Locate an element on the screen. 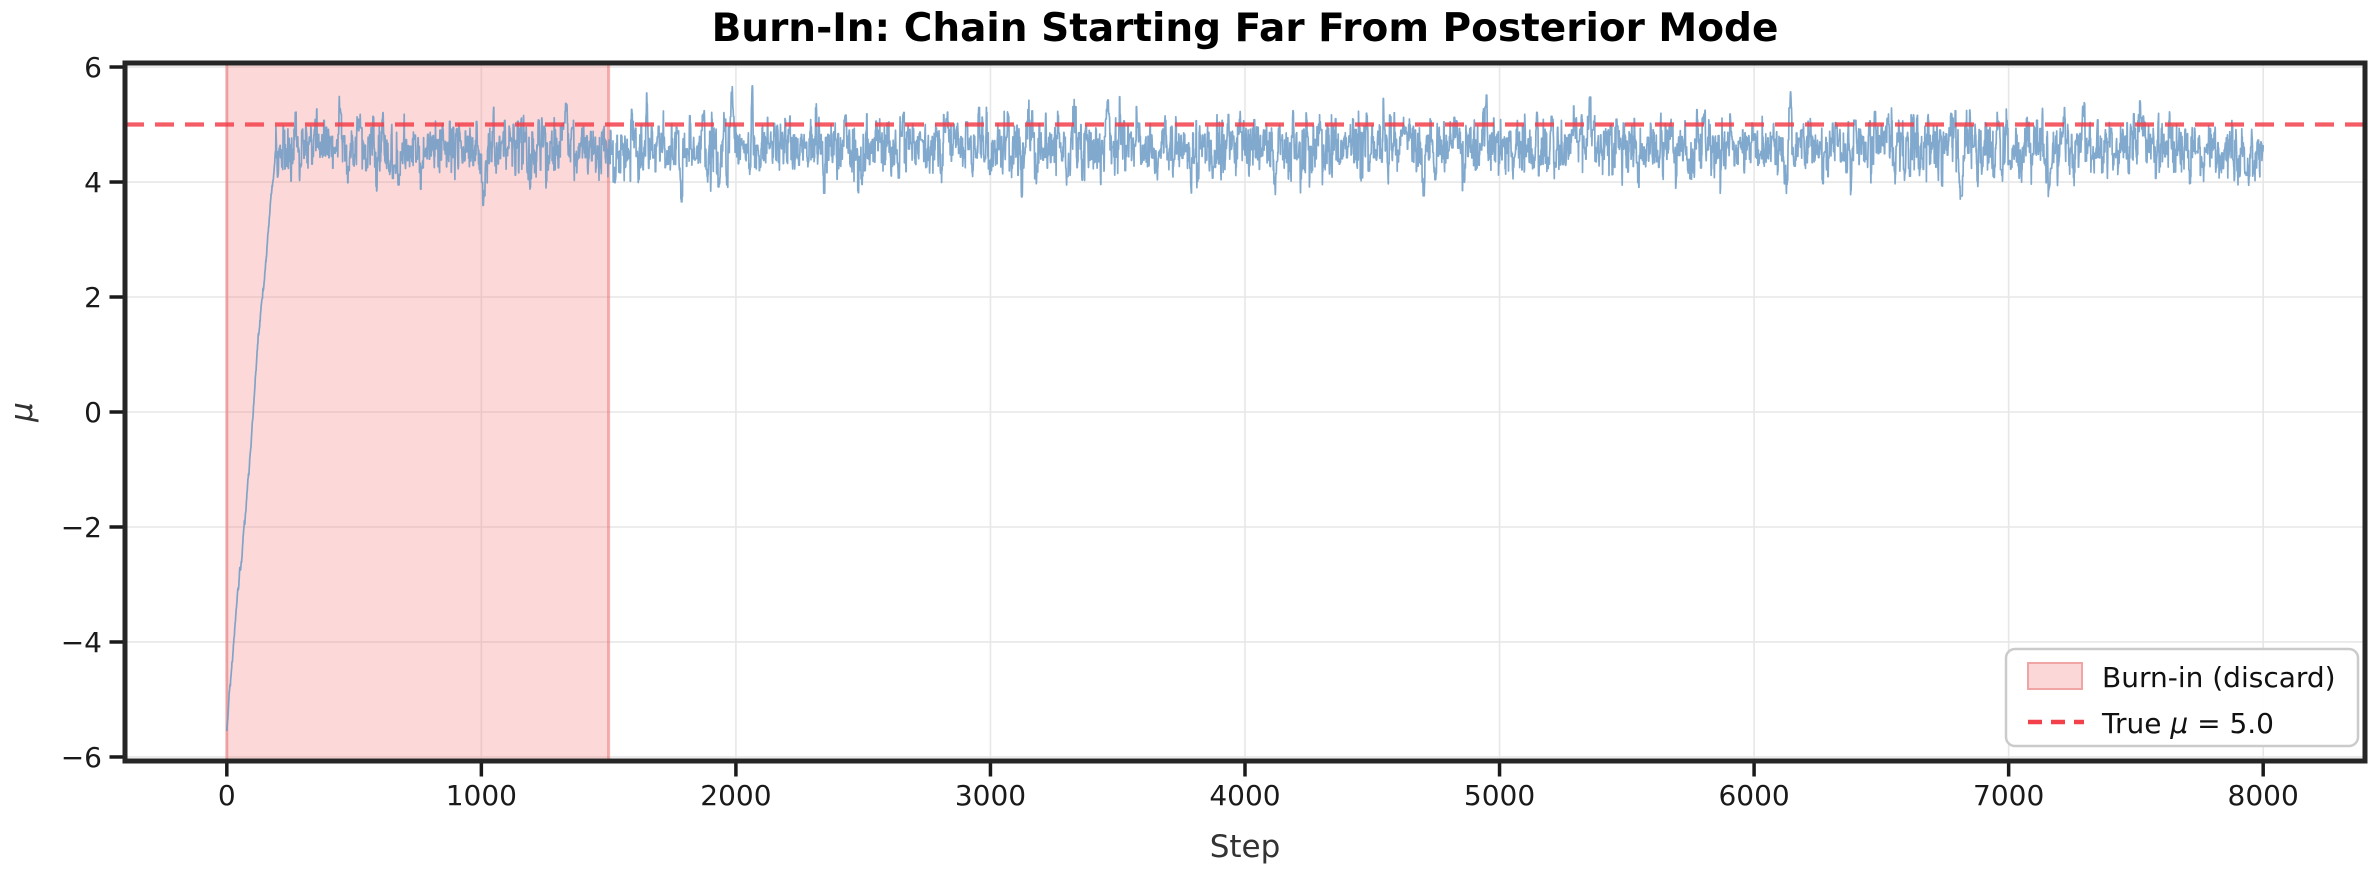  y-tick-label: −4 is located at coordinates (81, 642).